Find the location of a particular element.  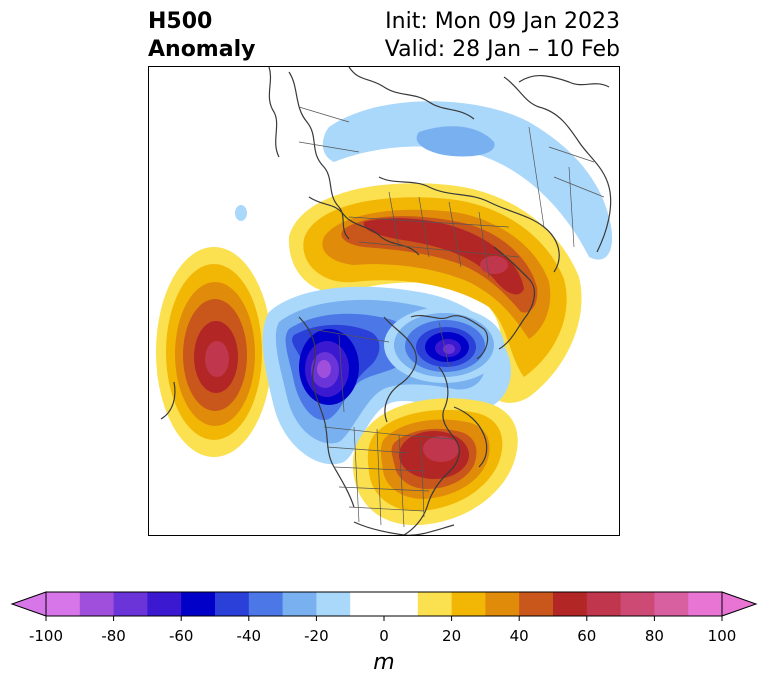

colorbar-tick-label: 40 is located at coordinates (519, 636).